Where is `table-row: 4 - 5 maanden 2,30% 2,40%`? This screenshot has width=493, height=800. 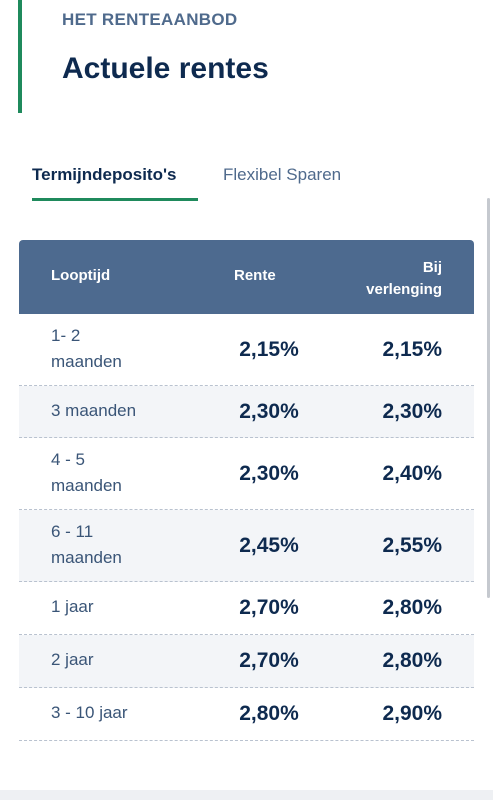
table-row: 4 - 5 maanden 2,30% 2,40% is located at coordinates (246, 474).